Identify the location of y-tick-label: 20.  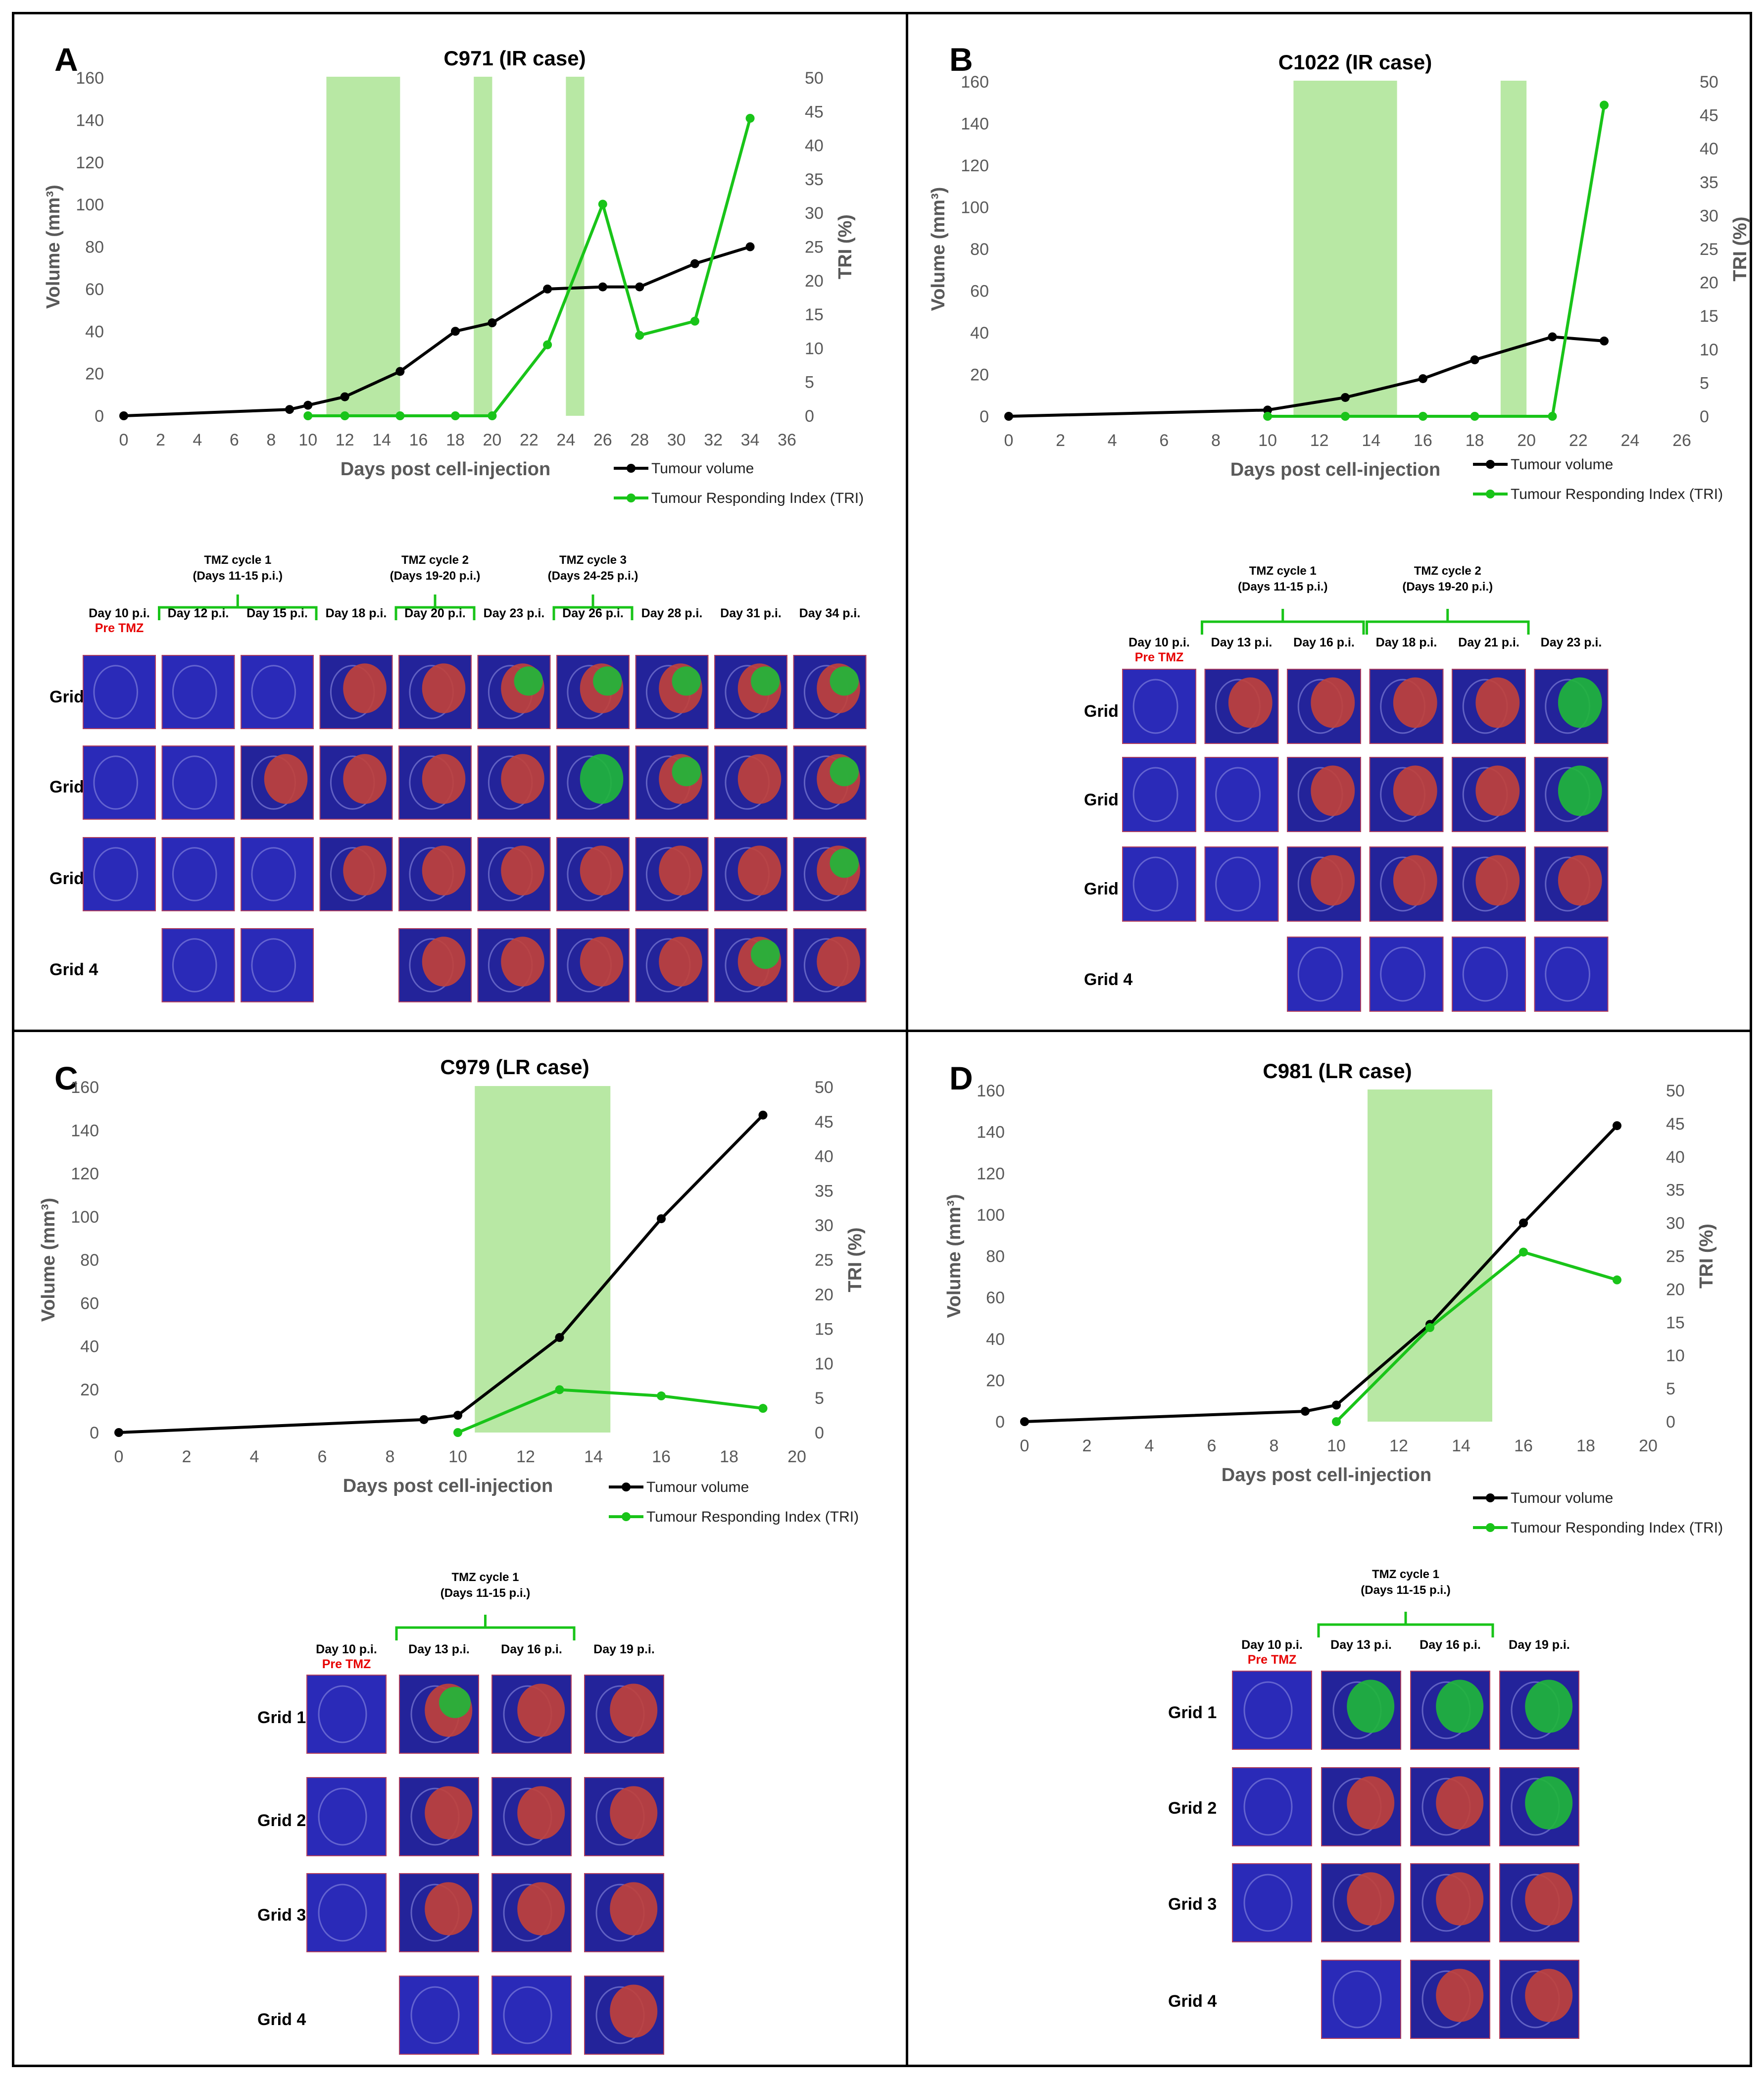
(995, 1380).